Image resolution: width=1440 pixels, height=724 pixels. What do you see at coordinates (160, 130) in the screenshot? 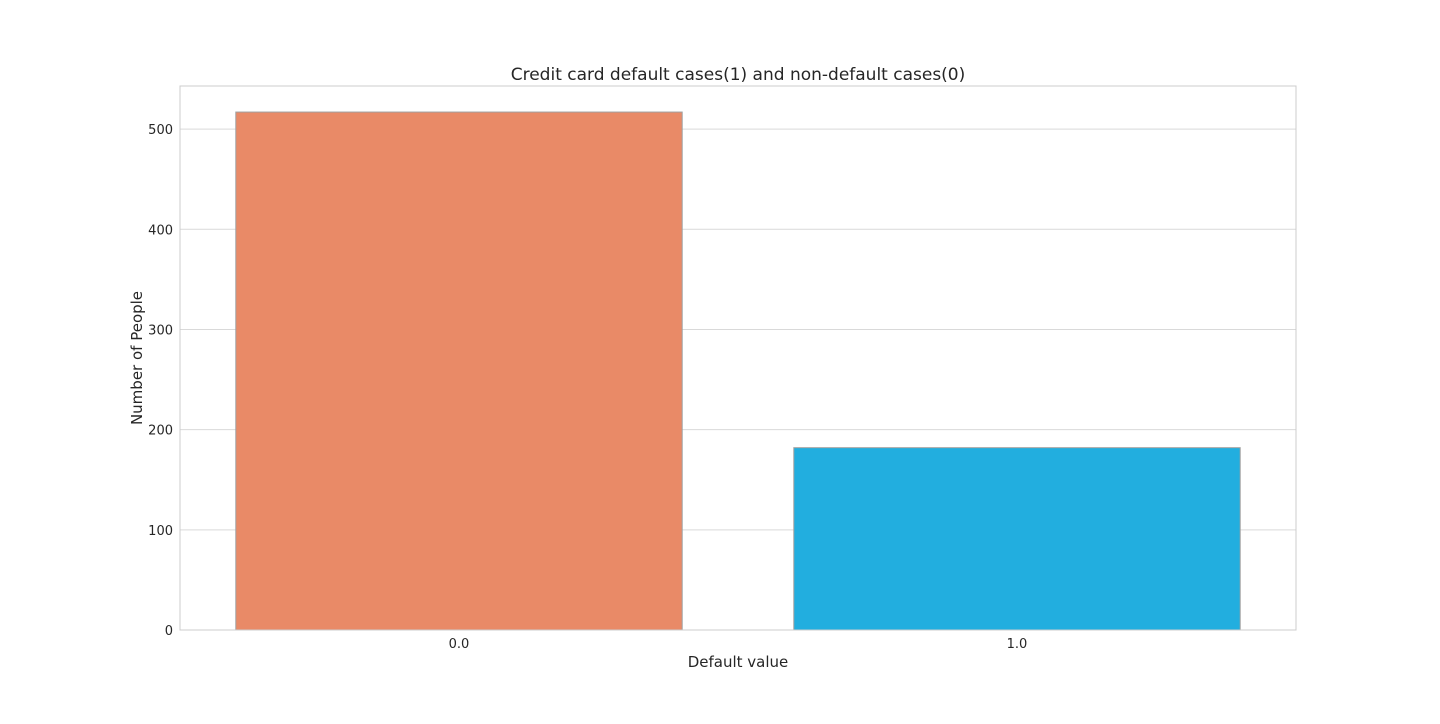
I see `y-tick-label: 500` at bounding box center [160, 130].